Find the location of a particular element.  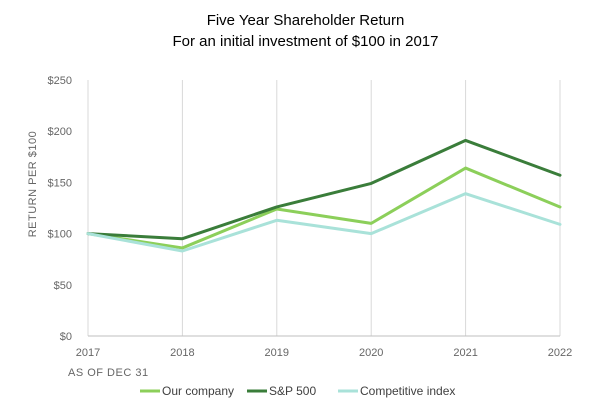

x-tick-label: 2020 is located at coordinates (371, 353).